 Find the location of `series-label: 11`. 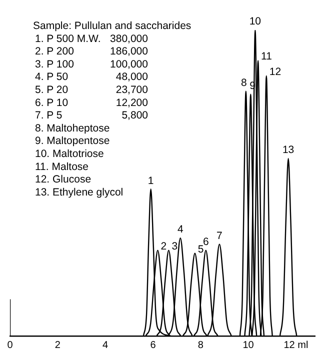

series-label: 11 is located at coordinates (266, 56).